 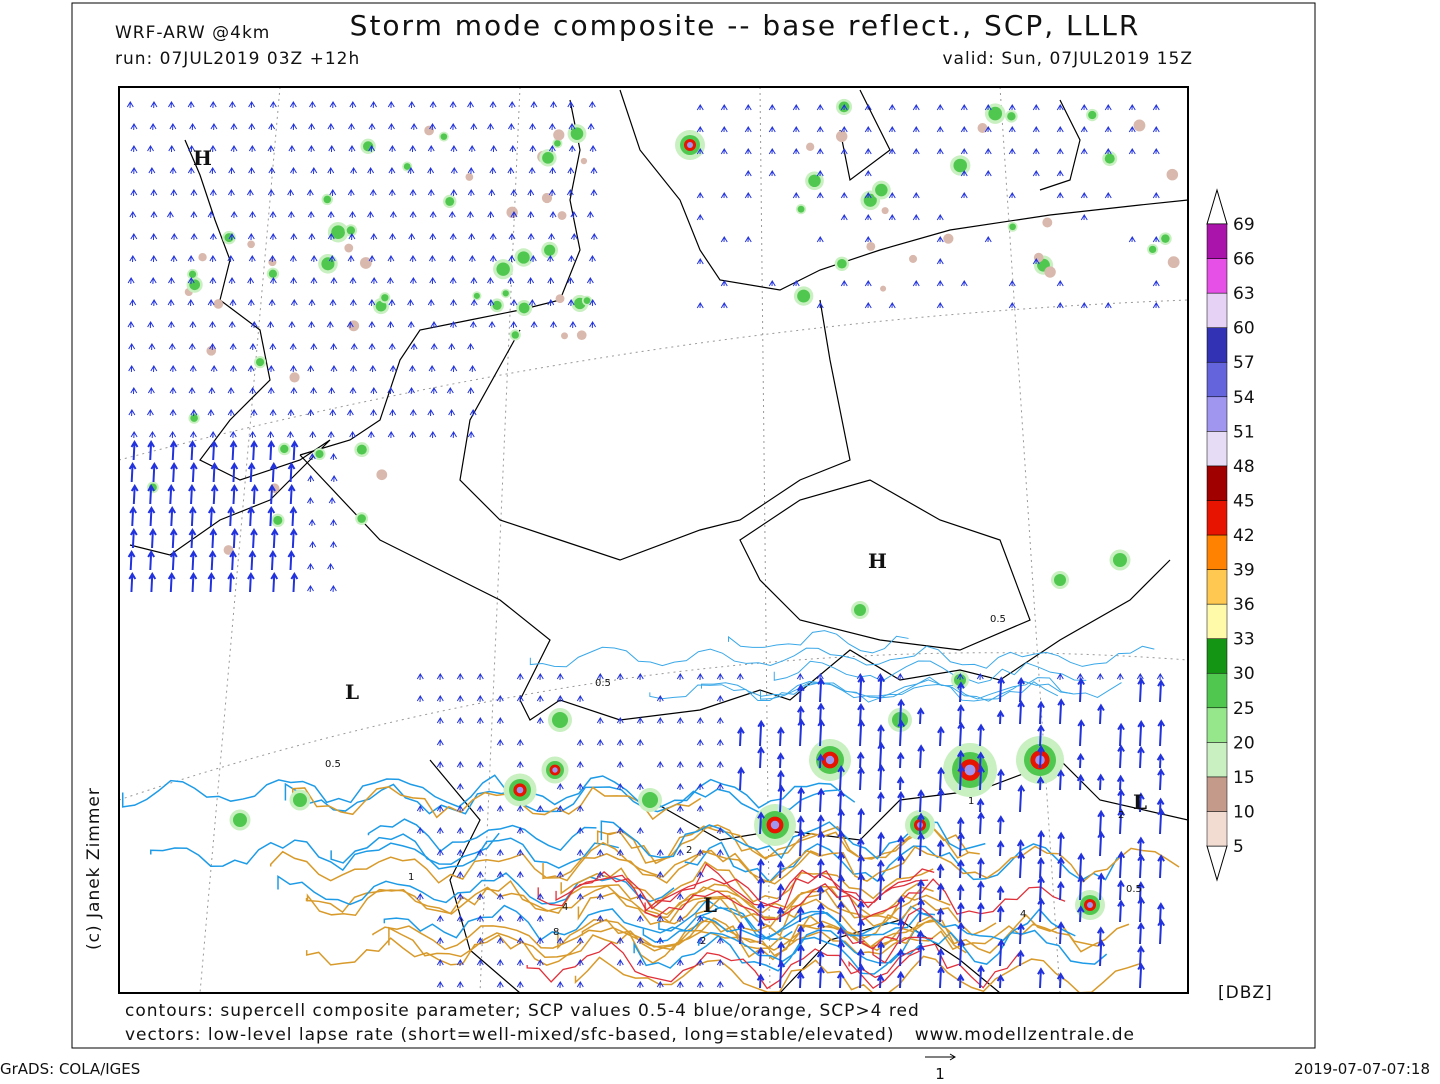 What do you see at coordinates (565, 907) in the screenshot?
I see `contour-label: 4` at bounding box center [565, 907].